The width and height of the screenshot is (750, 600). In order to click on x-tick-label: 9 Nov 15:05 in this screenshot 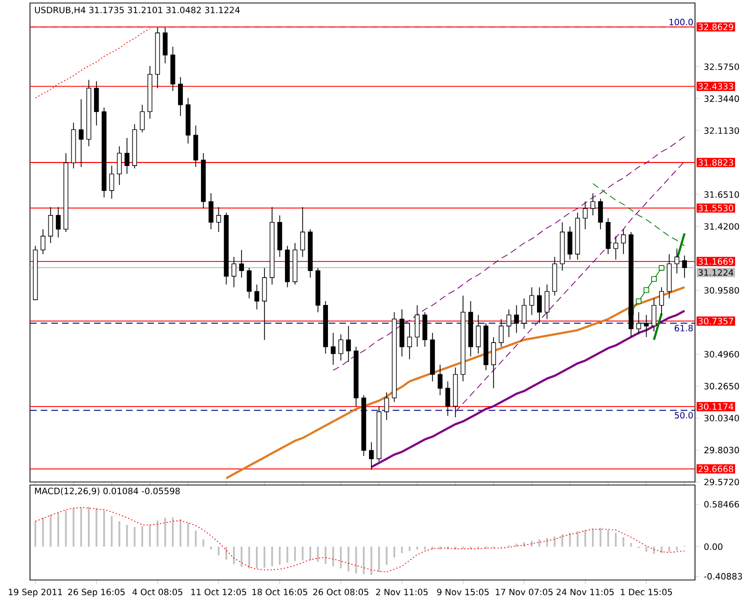, I will do `click(463, 592)`.